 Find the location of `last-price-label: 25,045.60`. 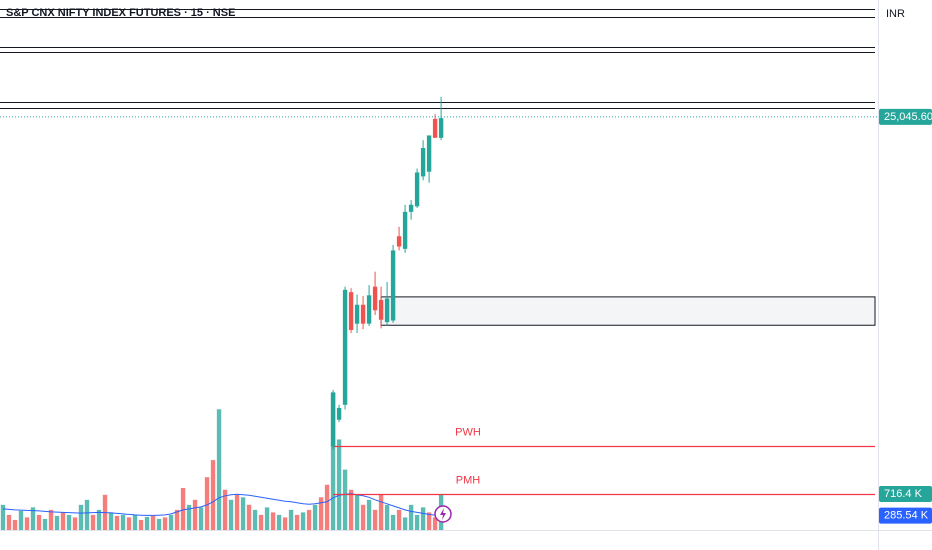

last-price-label: 25,045.60 is located at coordinates (908, 117).